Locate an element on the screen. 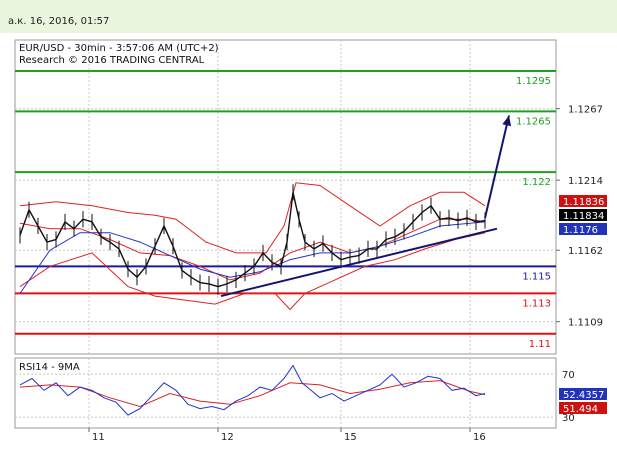 The image size is (617, 462). x-tick-label: 12 is located at coordinates (227, 437).